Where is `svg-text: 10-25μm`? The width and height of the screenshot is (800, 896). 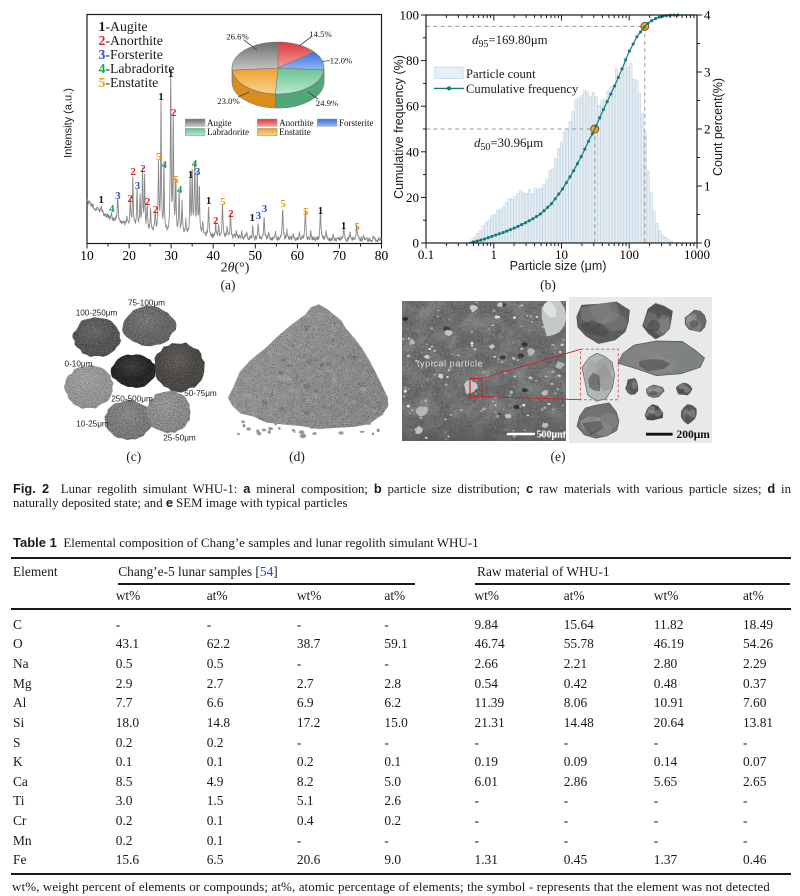 svg-text: 10-25μm is located at coordinates (92, 424).